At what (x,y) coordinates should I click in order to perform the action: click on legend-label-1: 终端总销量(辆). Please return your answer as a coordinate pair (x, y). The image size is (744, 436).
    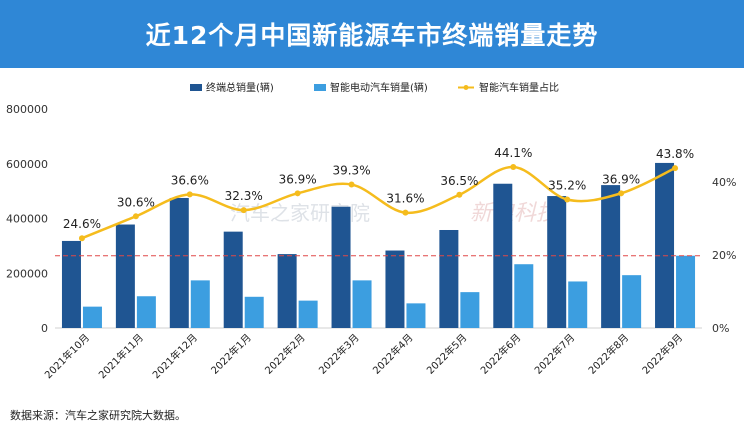
    Looking at the image, I should click on (240, 87).